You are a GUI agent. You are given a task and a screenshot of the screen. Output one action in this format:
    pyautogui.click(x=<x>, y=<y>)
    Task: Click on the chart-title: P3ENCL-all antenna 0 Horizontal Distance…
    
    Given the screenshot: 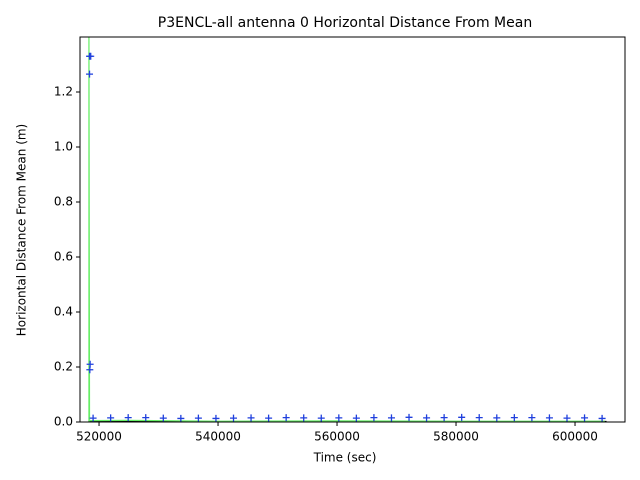 What is the action you would take?
    pyautogui.click(x=345, y=23)
    